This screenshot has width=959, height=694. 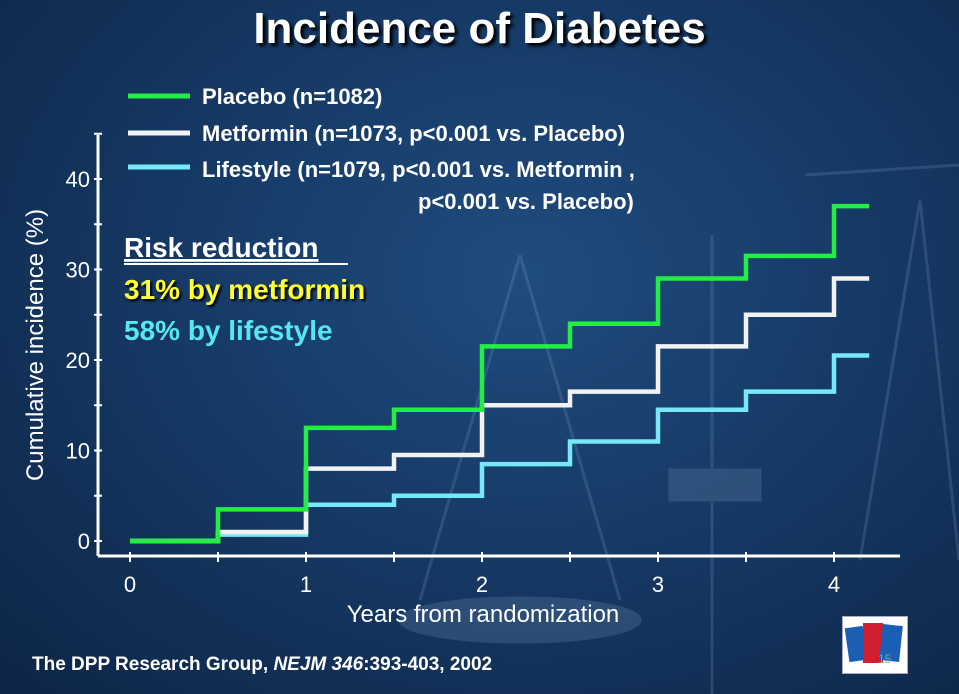 I want to click on y-tick-label: 30, so click(x=78, y=270).